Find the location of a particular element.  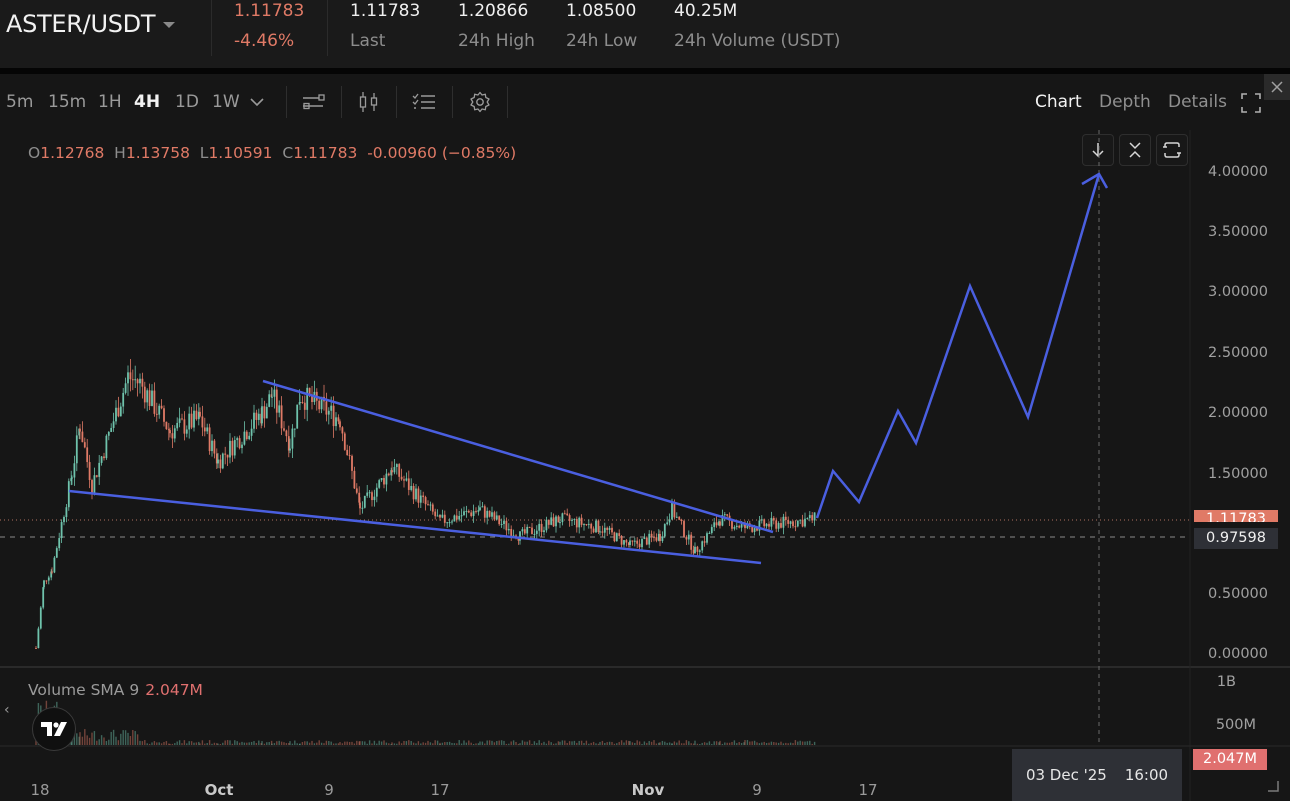

collapse-left-arrow: ‹ is located at coordinates (7, 710).